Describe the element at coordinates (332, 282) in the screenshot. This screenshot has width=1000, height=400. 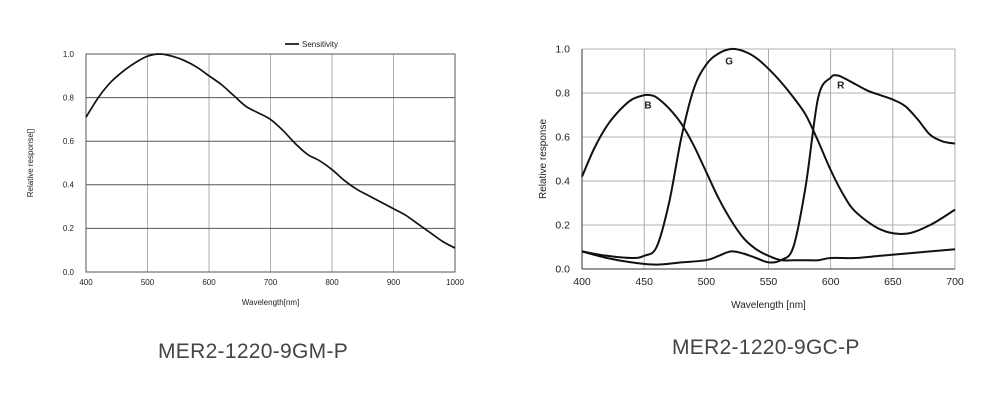
I see `x-tick-label: 800` at that location.